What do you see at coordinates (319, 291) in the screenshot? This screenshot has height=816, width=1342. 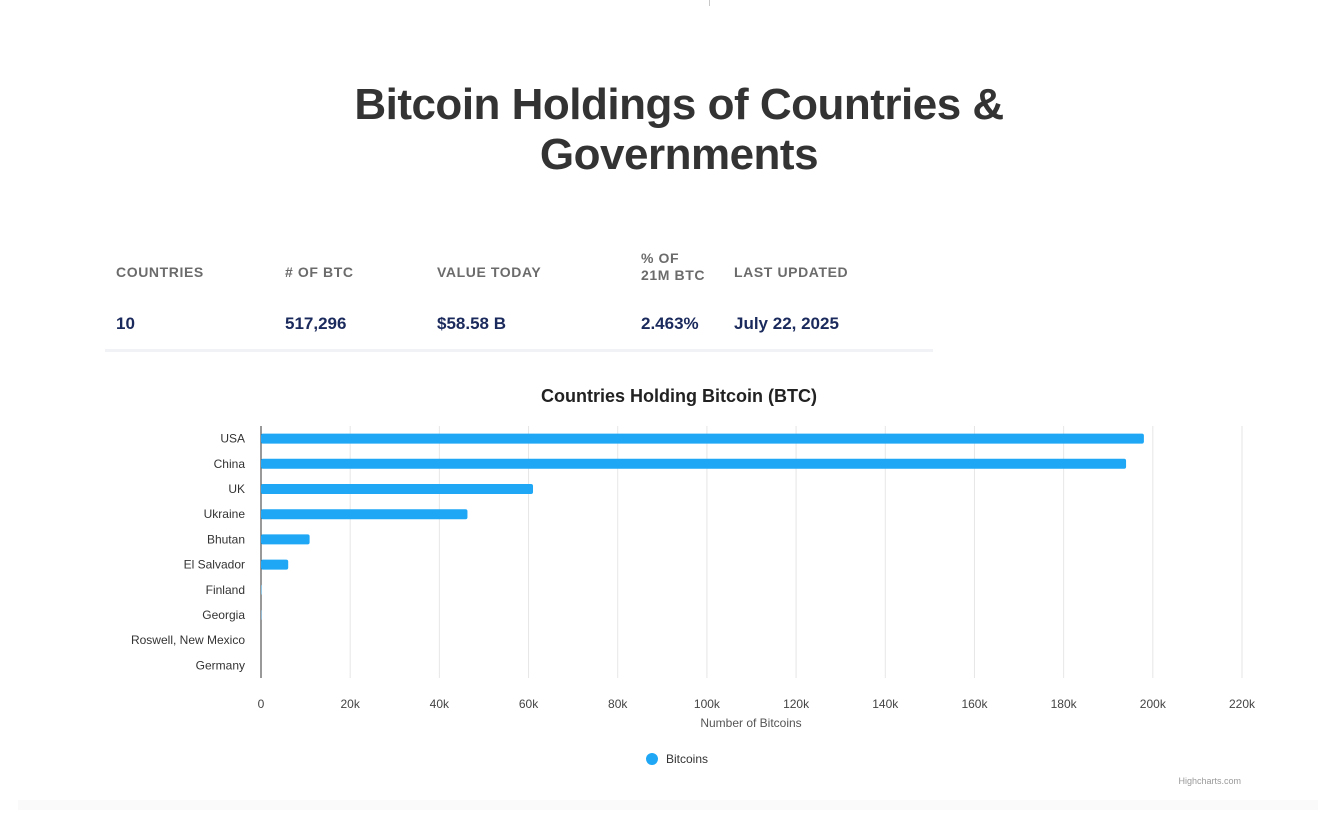 I see `stat-btc: # OF BTC 517,296` at bounding box center [319, 291].